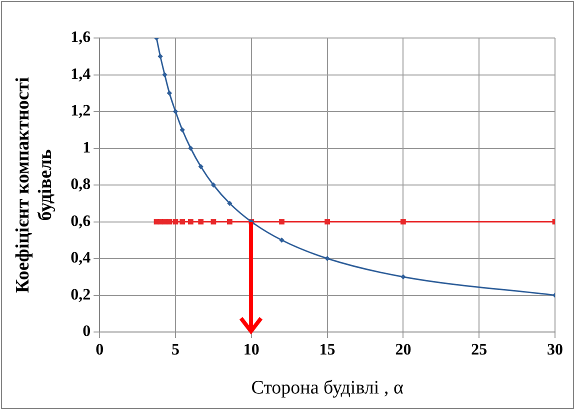 The image size is (577, 412). I want to click on x-axis-title: Сторона будівлі , α, so click(327, 388).